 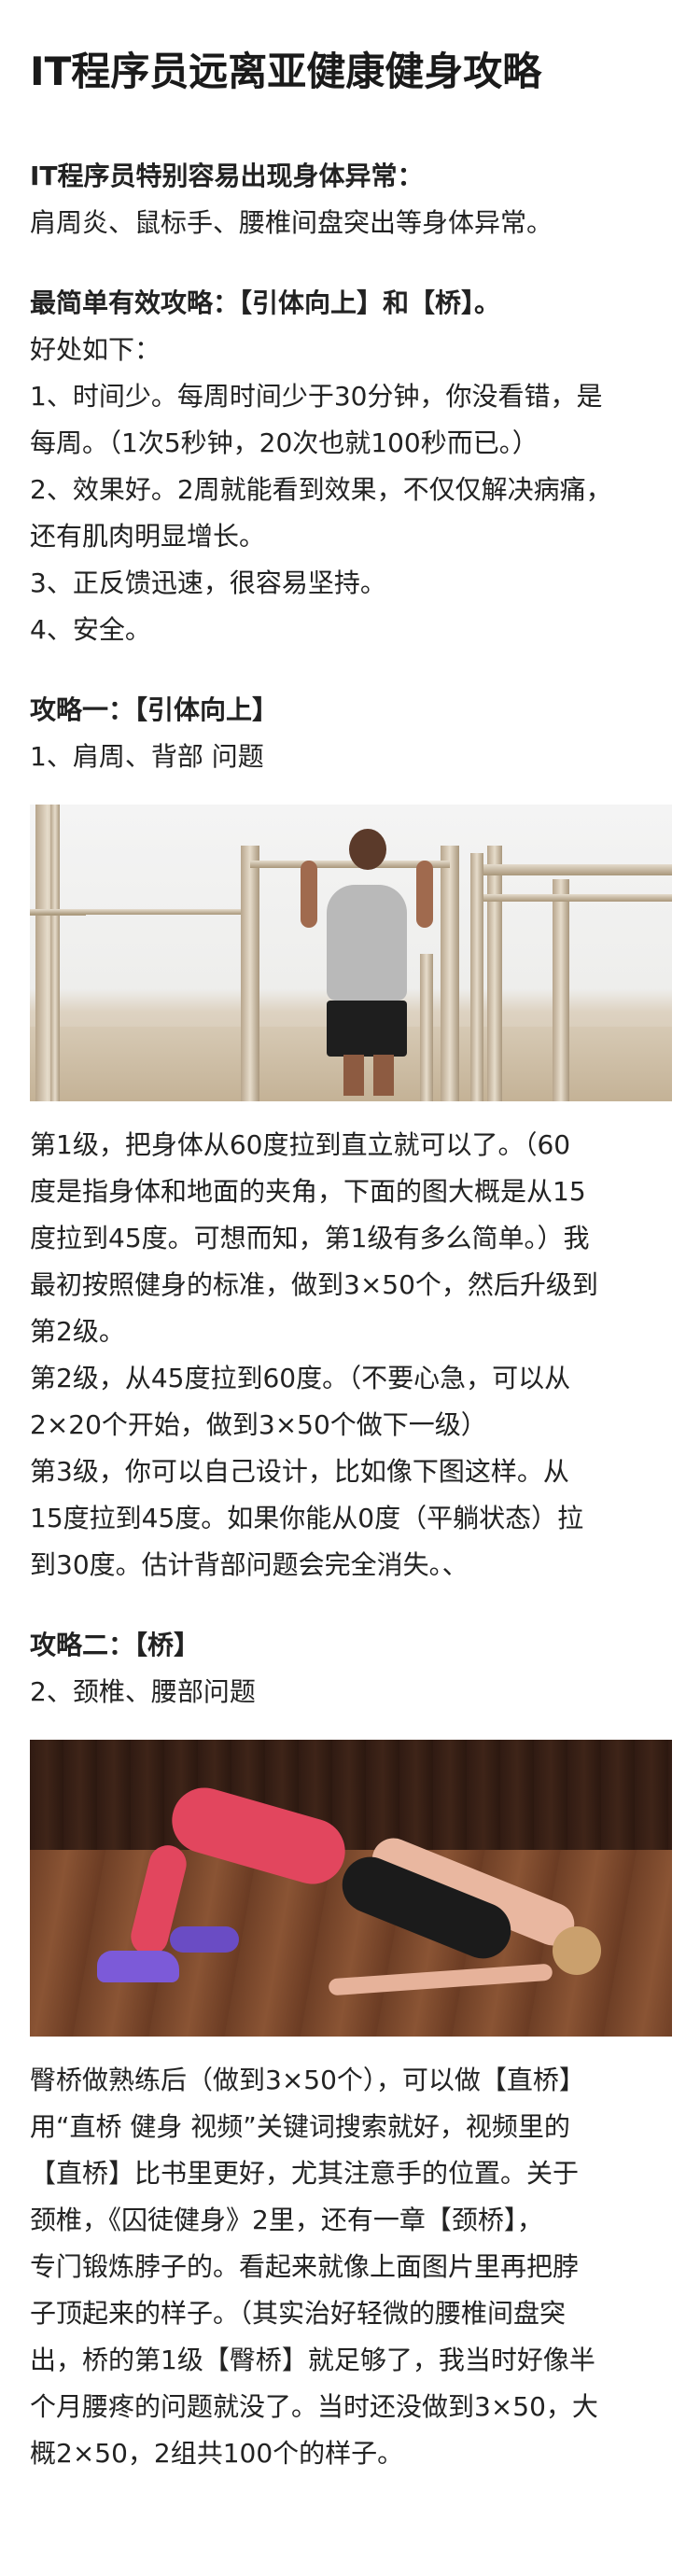 I want to click on benefit-line: 4、安全。, so click(x=90, y=629).